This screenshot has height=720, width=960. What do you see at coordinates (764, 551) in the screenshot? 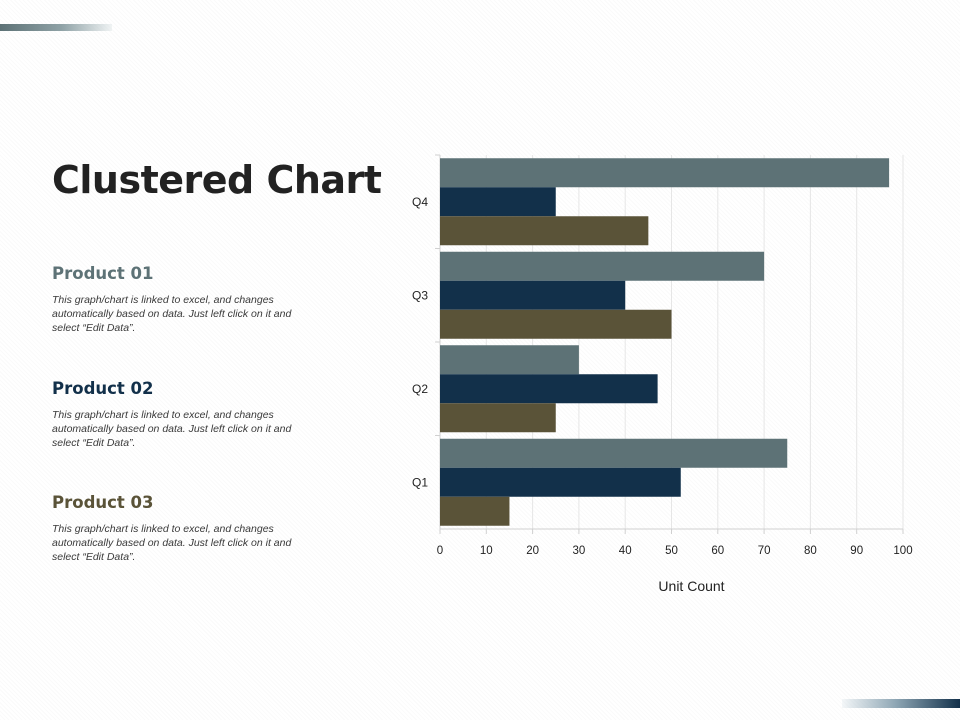
I see `x-tick-label: 70` at bounding box center [764, 551].